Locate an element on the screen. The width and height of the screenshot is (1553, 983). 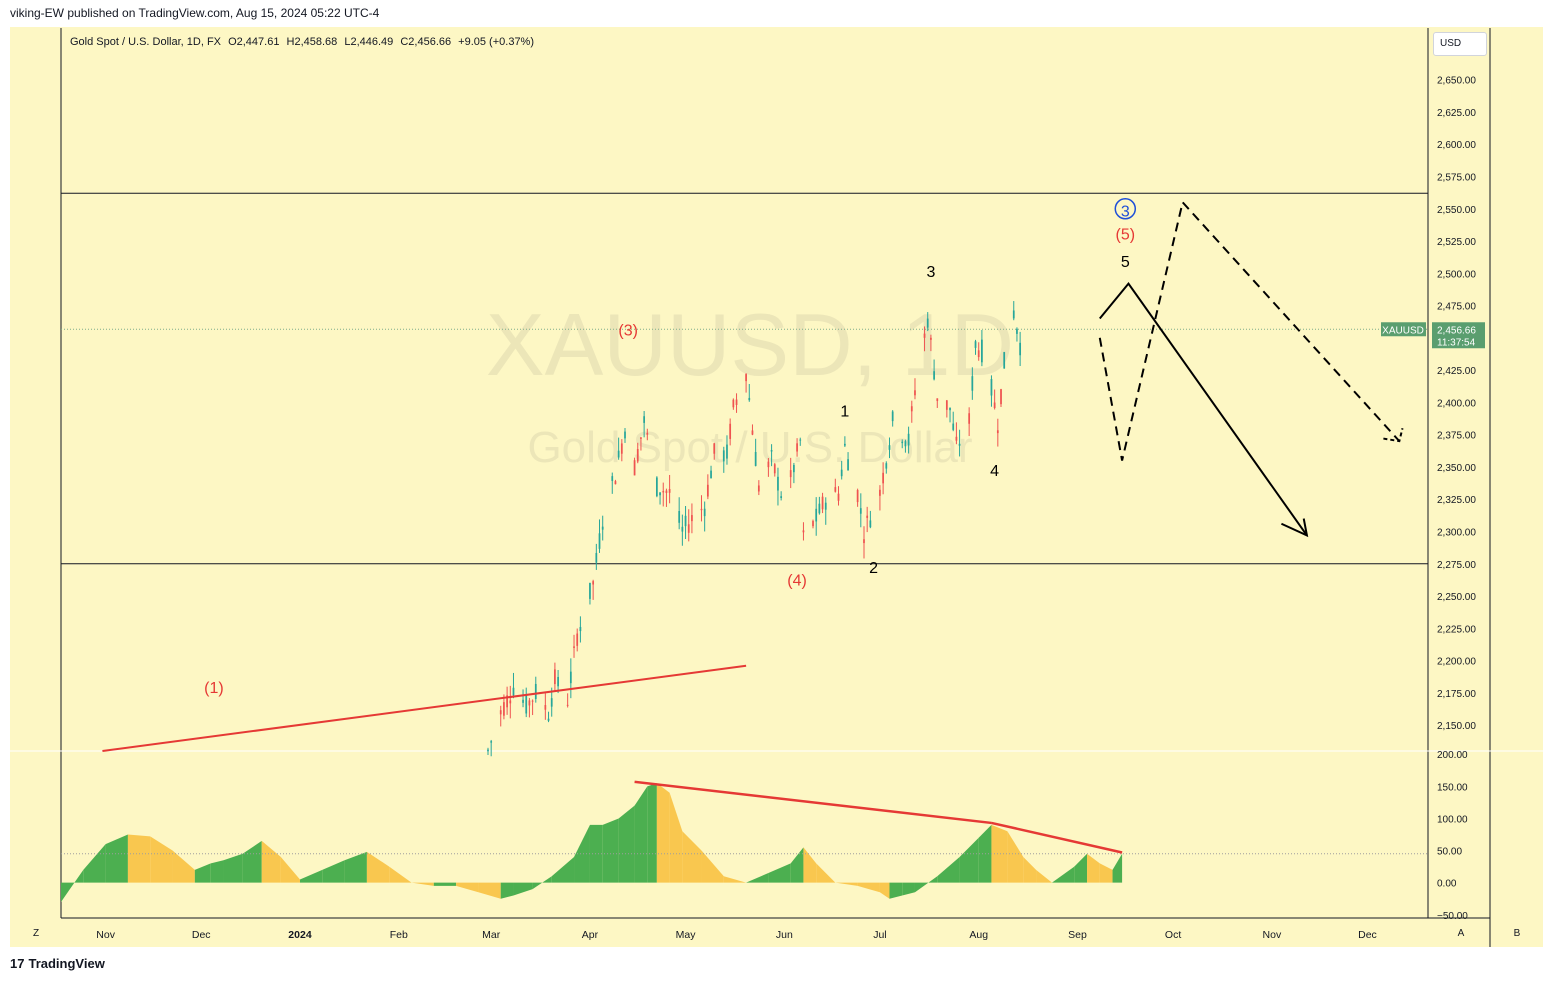
price-tick-label: 2,525.00 is located at coordinates (1456, 242).